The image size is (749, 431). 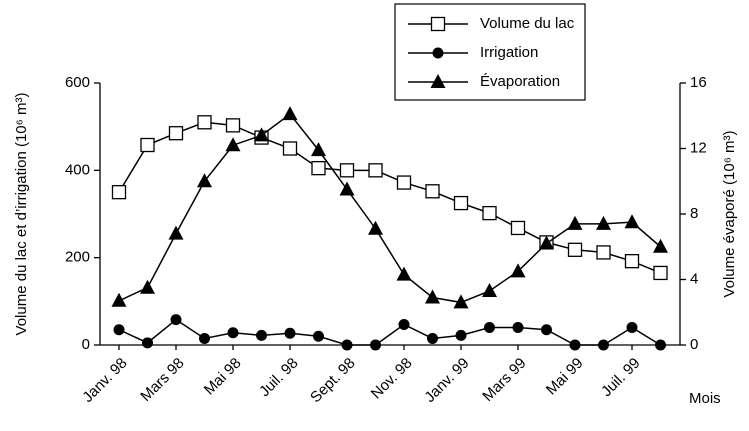 I want to click on y2-tick-label: 0, so click(x=694, y=344).